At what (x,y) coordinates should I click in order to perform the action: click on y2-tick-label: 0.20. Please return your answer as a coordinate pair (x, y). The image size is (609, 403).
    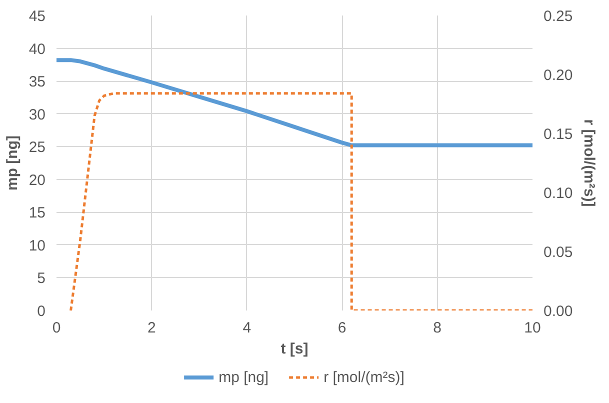
    Looking at the image, I should click on (558, 75).